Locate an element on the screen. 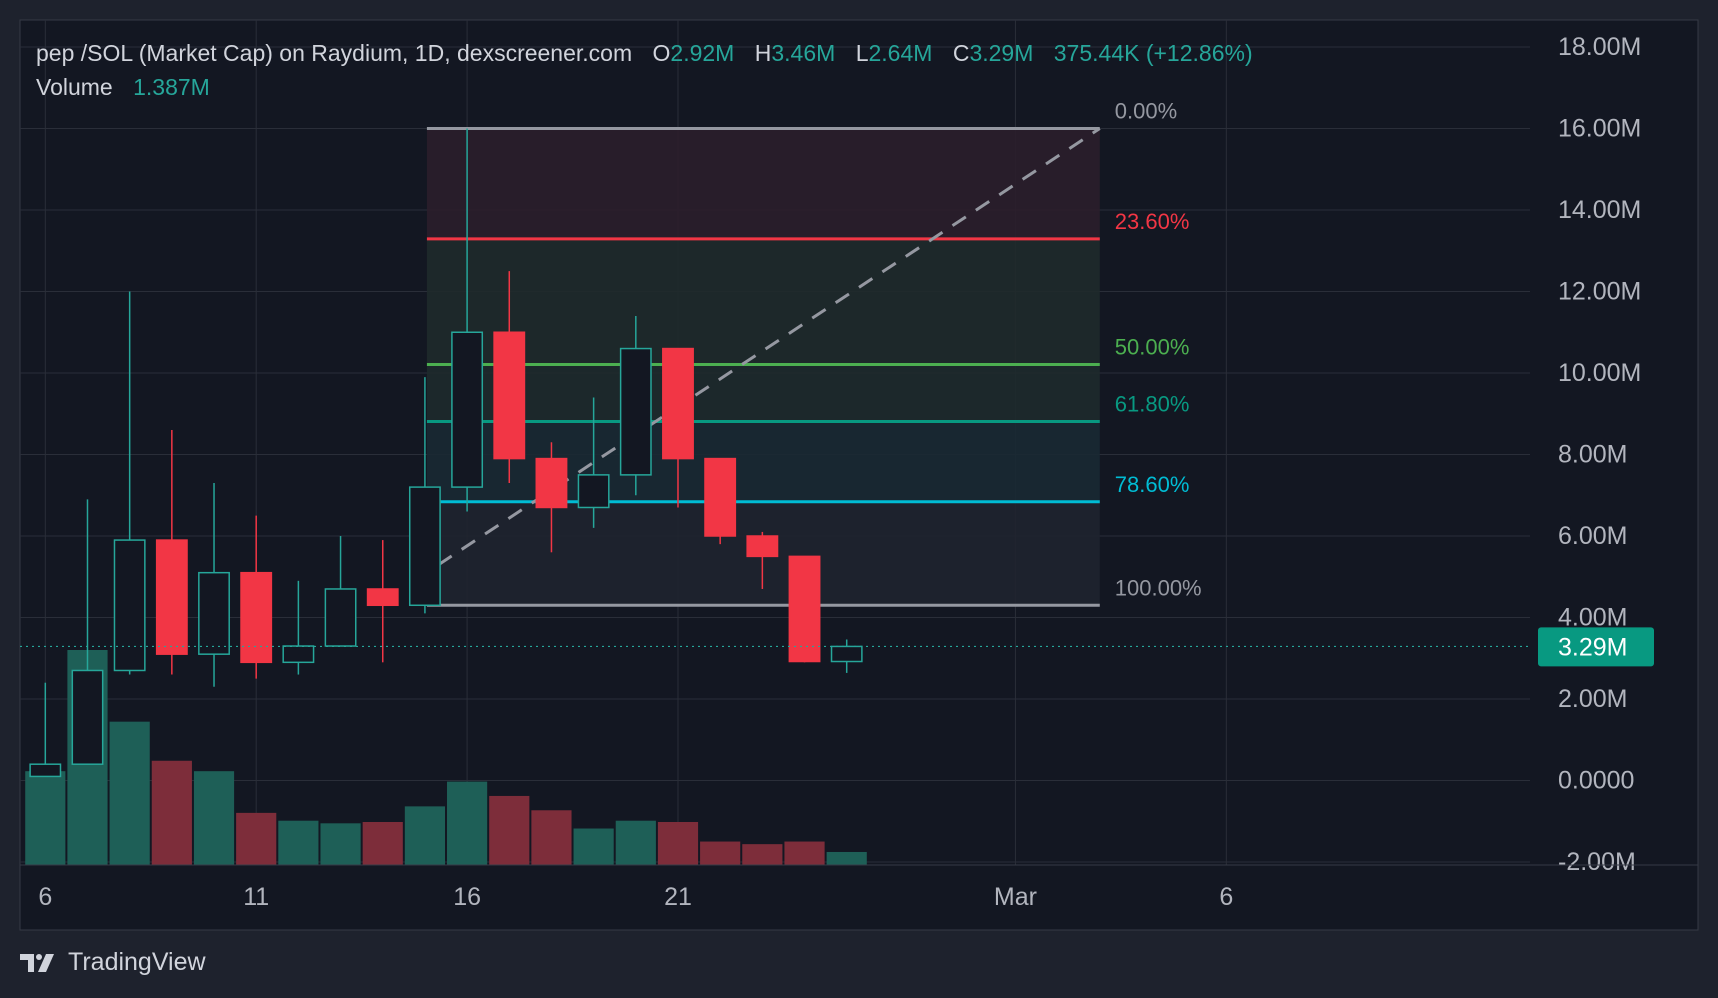 Image resolution: width=1718 pixels, height=998 pixels. close-label: C is located at coordinates (961, 53).